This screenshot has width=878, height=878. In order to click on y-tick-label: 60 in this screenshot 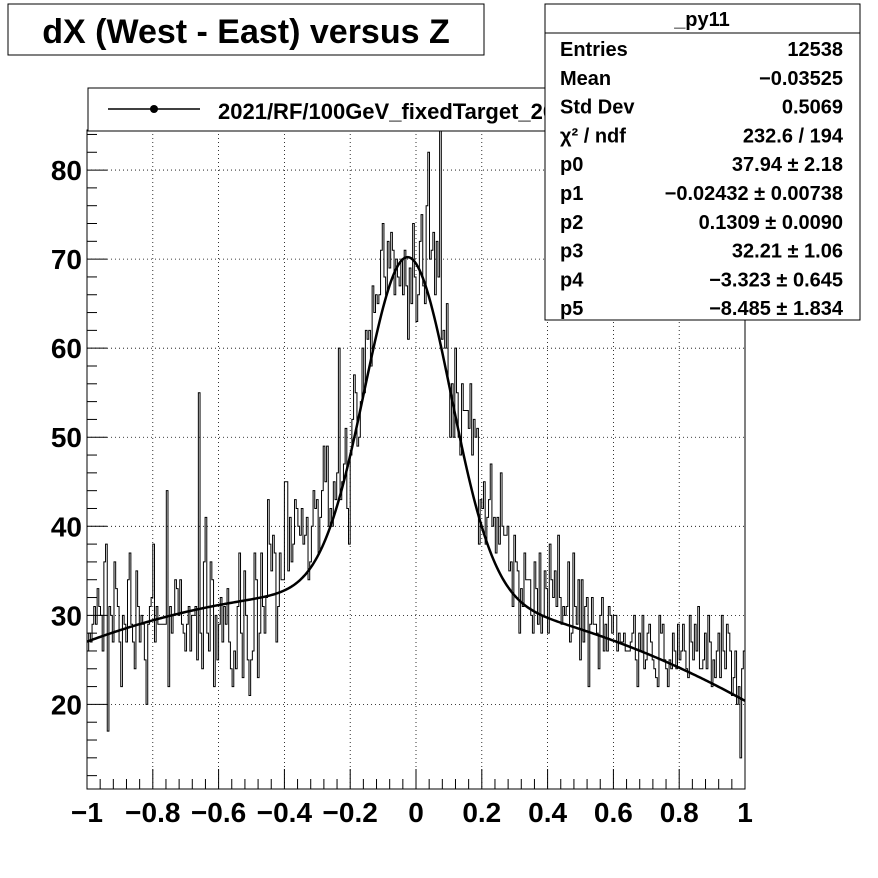, I will do `click(66, 348)`.